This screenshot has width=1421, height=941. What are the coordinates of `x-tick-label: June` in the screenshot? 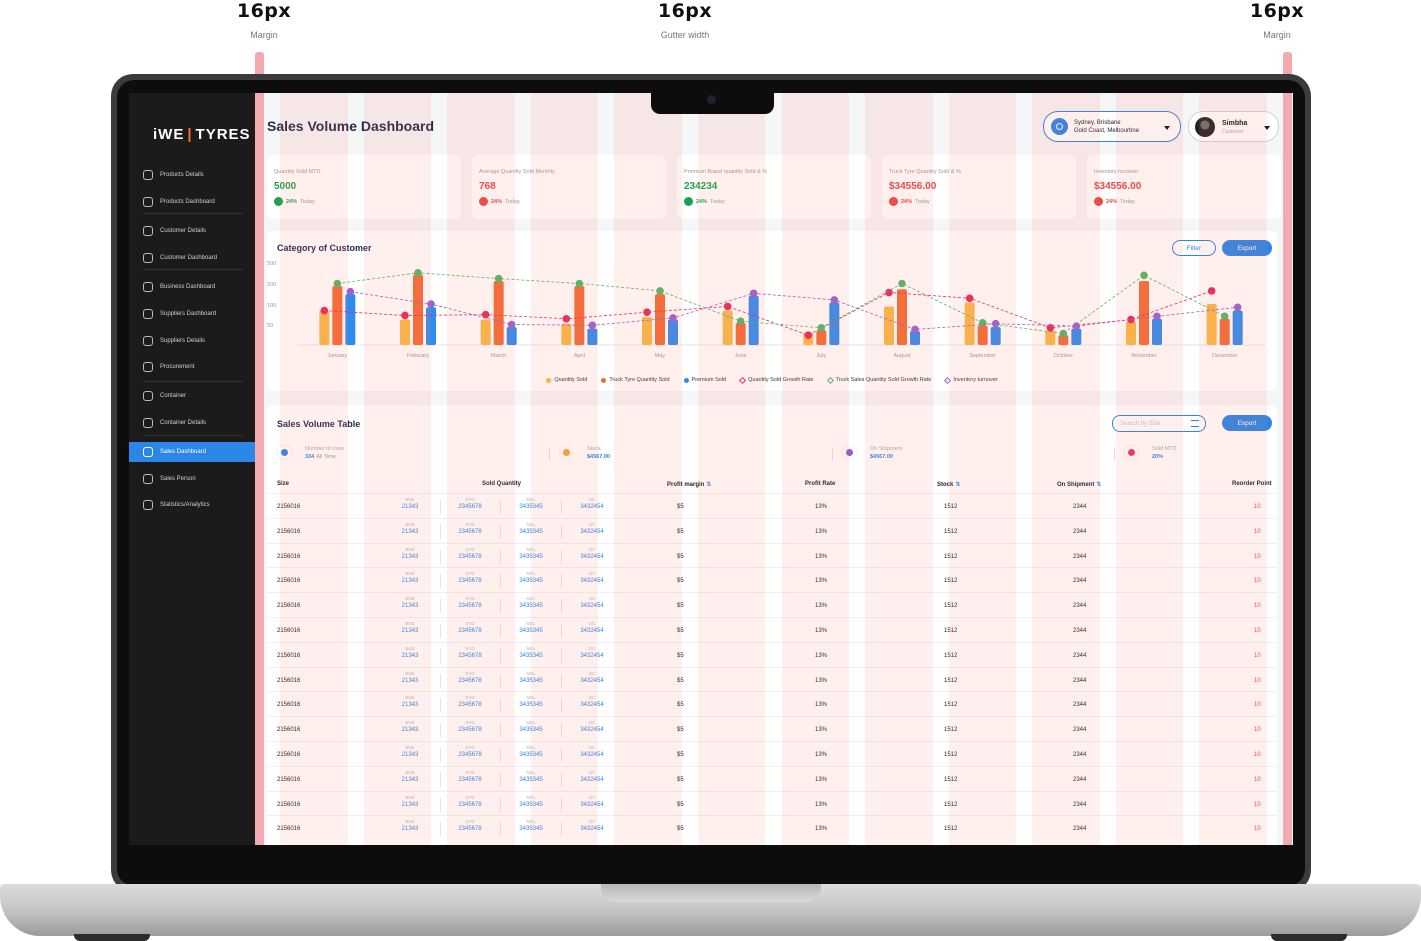 It's located at (741, 356).